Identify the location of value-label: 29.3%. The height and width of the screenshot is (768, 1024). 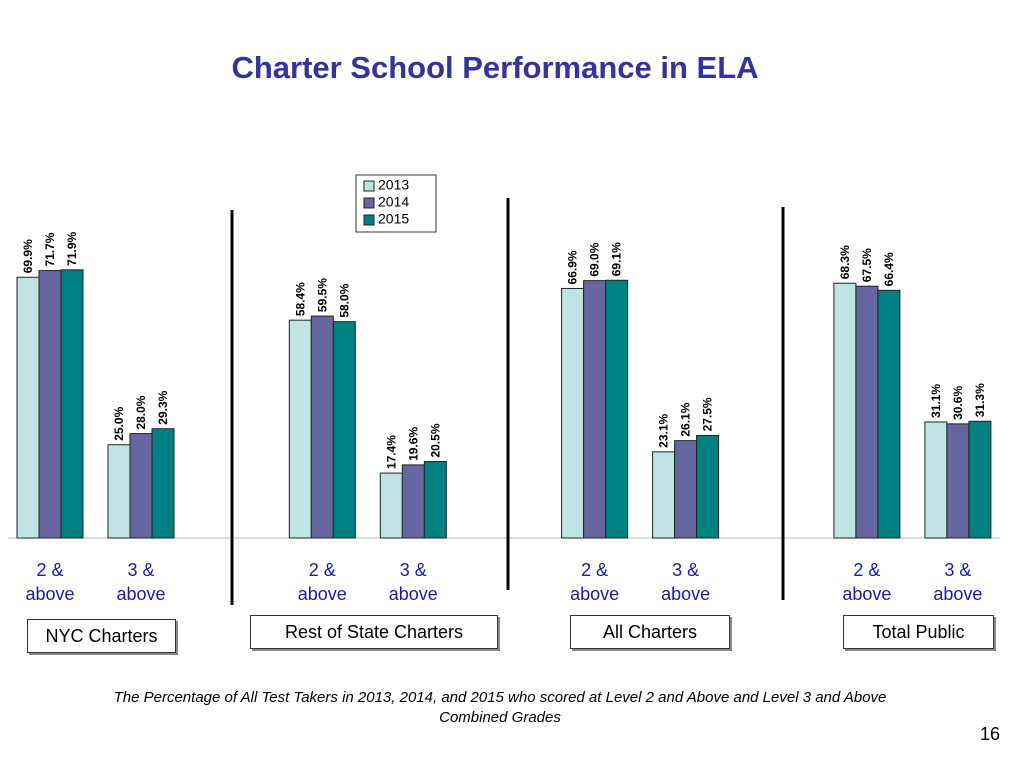
(163, 407).